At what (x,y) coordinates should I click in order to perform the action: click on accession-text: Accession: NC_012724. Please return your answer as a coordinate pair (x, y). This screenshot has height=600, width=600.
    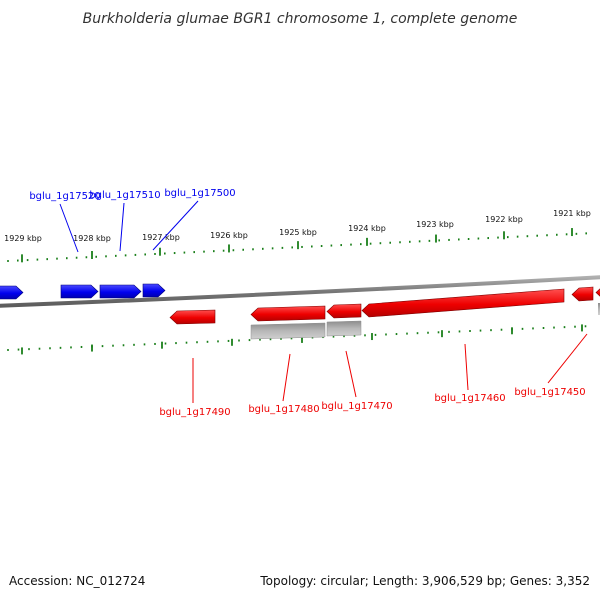
    Looking at the image, I should click on (77, 581).